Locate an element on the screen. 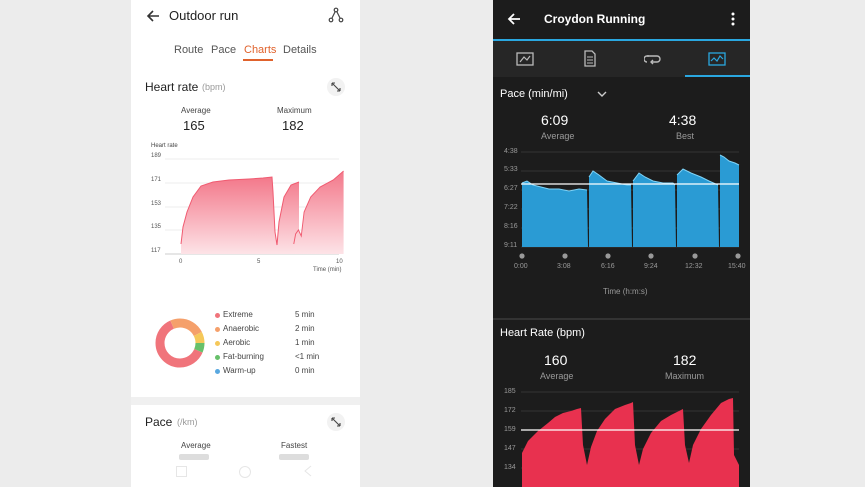 The width and height of the screenshot is (865, 487). y-tick-label: 9:11 is located at coordinates (511, 245).